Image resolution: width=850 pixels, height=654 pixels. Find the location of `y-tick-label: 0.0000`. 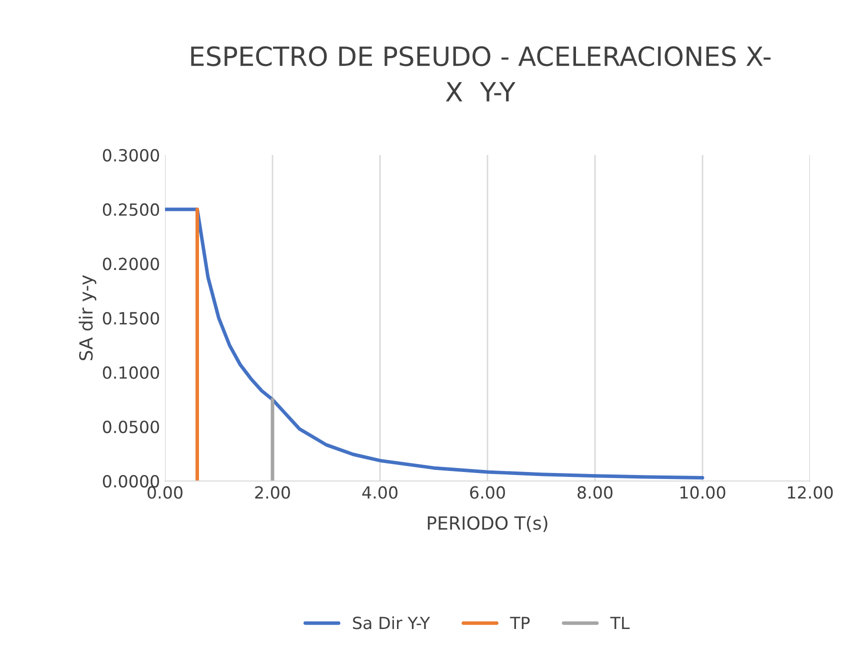

y-tick-label: 0.0000 is located at coordinates (131, 481).